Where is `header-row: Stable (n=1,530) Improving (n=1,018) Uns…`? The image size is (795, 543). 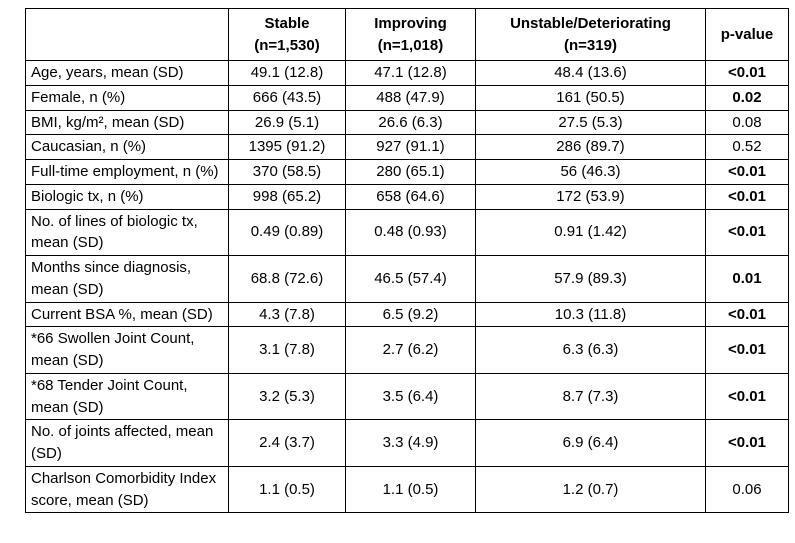
header-row: Stable (n=1,530) Improving (n=1,018) Uns… is located at coordinates (407, 34).